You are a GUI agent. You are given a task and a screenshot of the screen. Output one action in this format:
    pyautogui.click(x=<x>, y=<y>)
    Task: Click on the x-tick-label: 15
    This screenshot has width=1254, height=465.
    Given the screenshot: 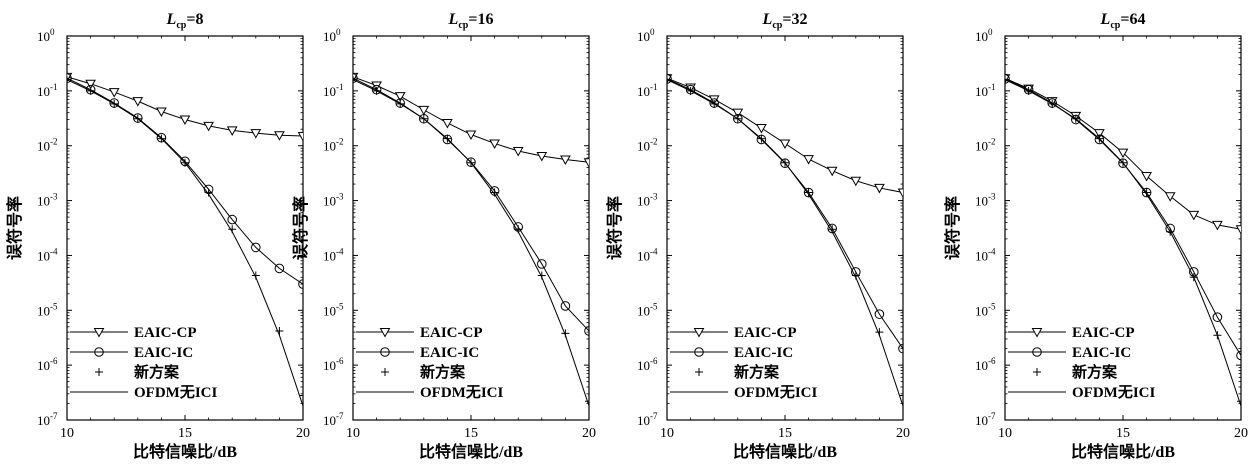 What is the action you would take?
    pyautogui.click(x=471, y=433)
    